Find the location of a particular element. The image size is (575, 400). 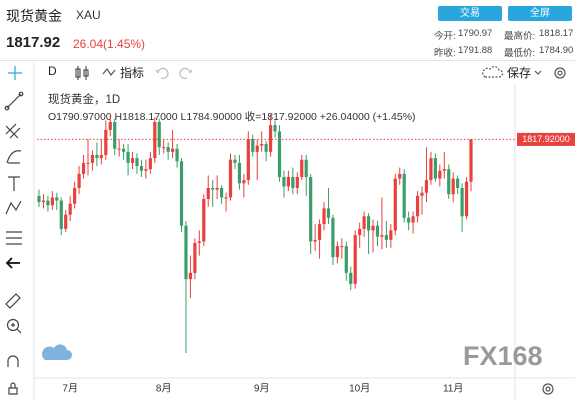

ruler-tool is located at coordinates (13, 301).